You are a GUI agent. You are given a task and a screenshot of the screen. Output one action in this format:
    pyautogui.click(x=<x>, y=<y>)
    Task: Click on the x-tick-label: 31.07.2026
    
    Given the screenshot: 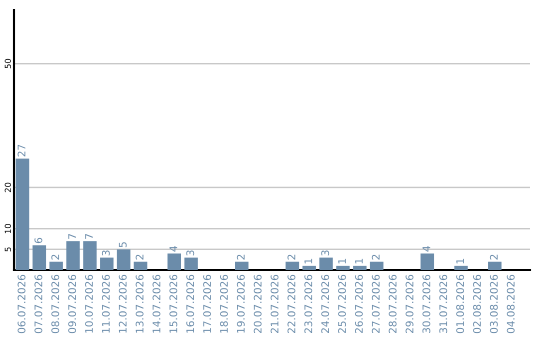 What is the action you would take?
    pyautogui.click(x=443, y=304)
    